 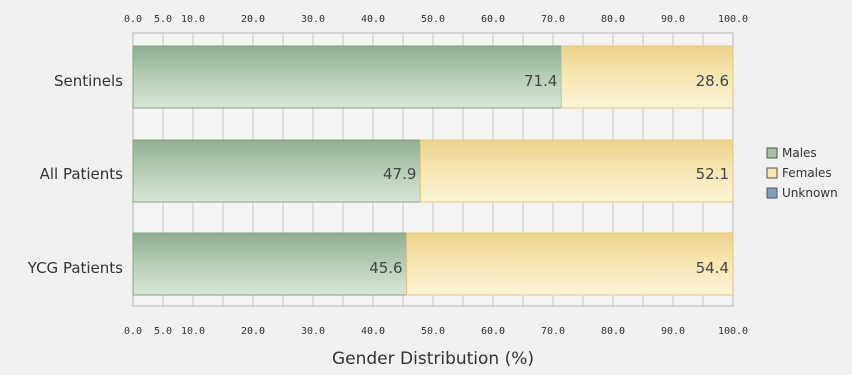 What do you see at coordinates (712, 268) in the screenshot?
I see `data-label: 54.4` at bounding box center [712, 268].